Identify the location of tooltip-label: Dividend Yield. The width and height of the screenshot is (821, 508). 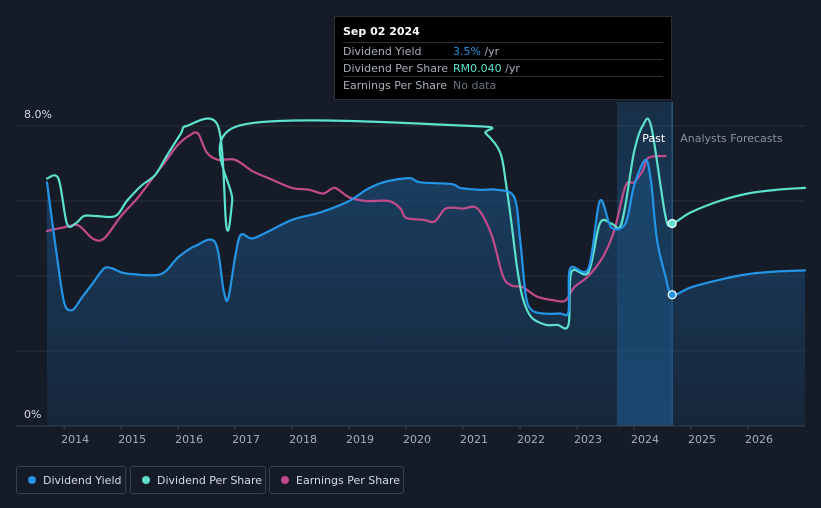
(382, 51).